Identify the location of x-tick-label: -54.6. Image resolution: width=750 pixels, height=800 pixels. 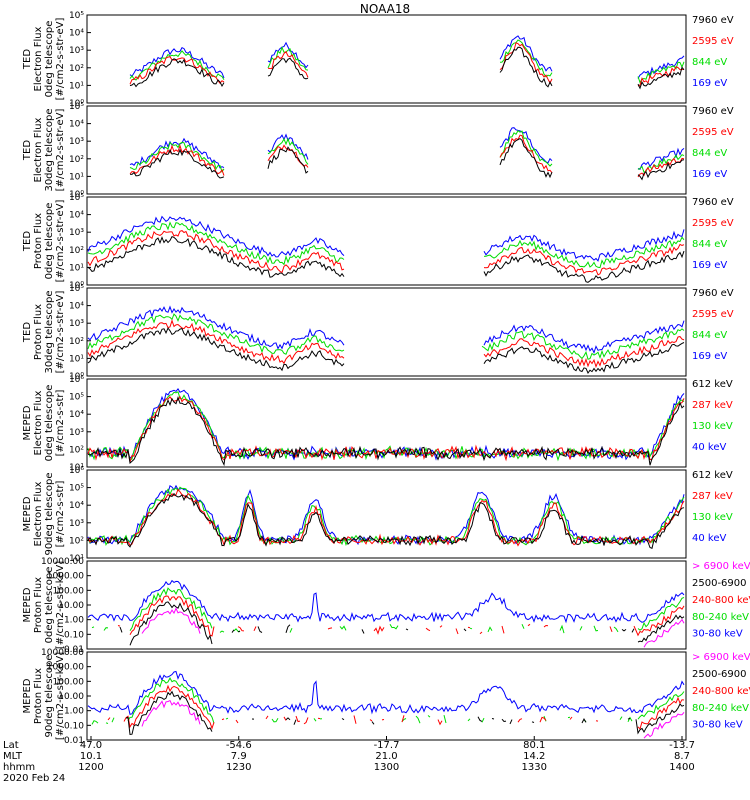
(239, 745).